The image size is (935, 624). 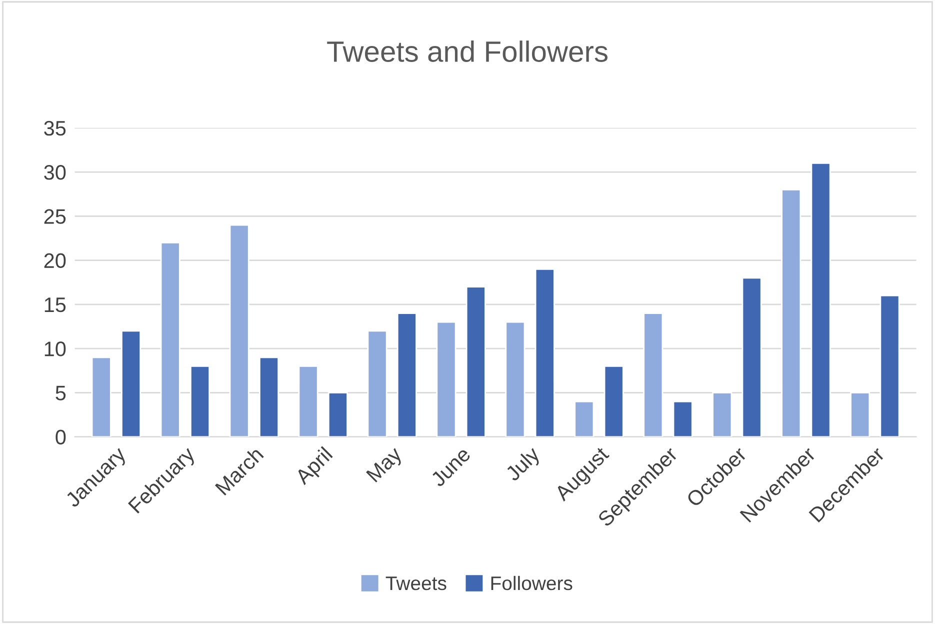 What do you see at coordinates (55, 172) in the screenshot?
I see `y-tick-label: 30` at bounding box center [55, 172].